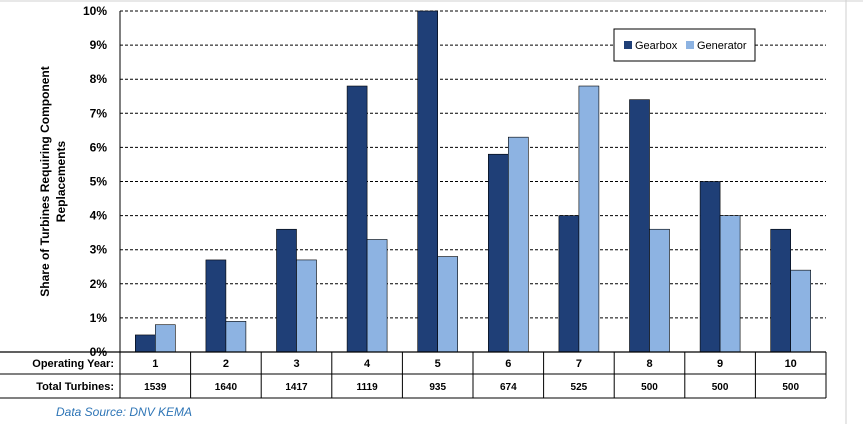 The width and height of the screenshot is (863, 424). Describe the element at coordinates (75, 387) in the screenshot. I see `total-turbines-label: Total Turbines:` at that location.